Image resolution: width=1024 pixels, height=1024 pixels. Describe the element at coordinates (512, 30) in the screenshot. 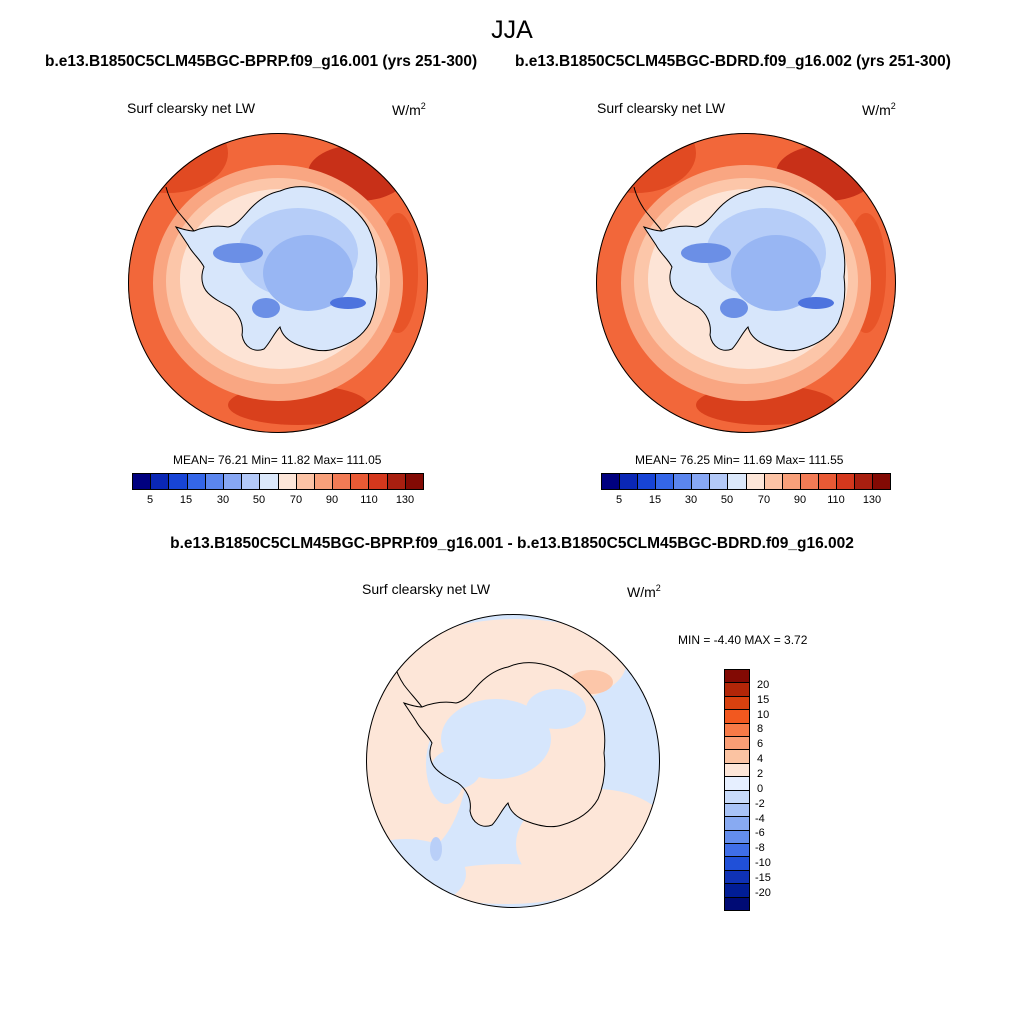

I see `season-title: JJA` at that location.